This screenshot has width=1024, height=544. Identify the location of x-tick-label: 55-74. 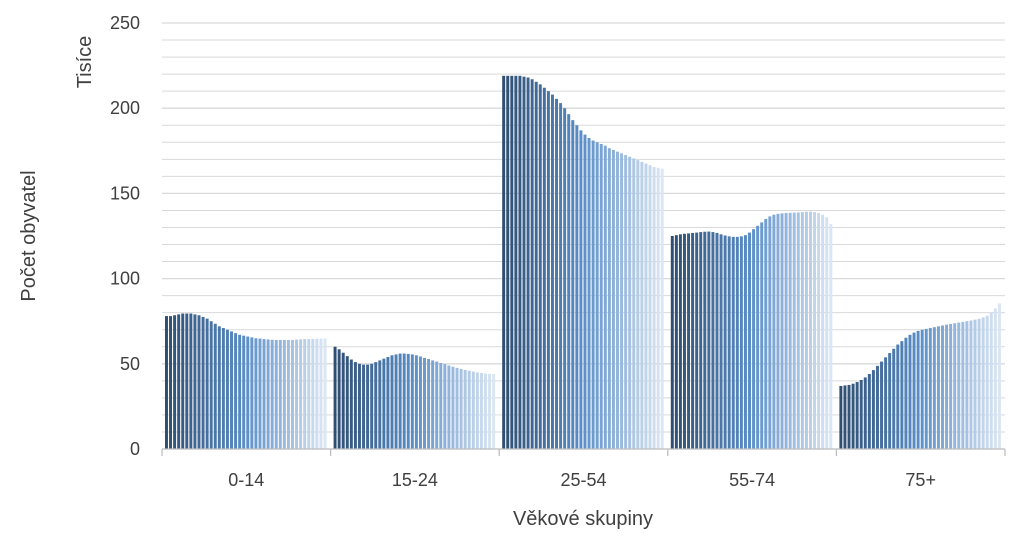
(752, 480).